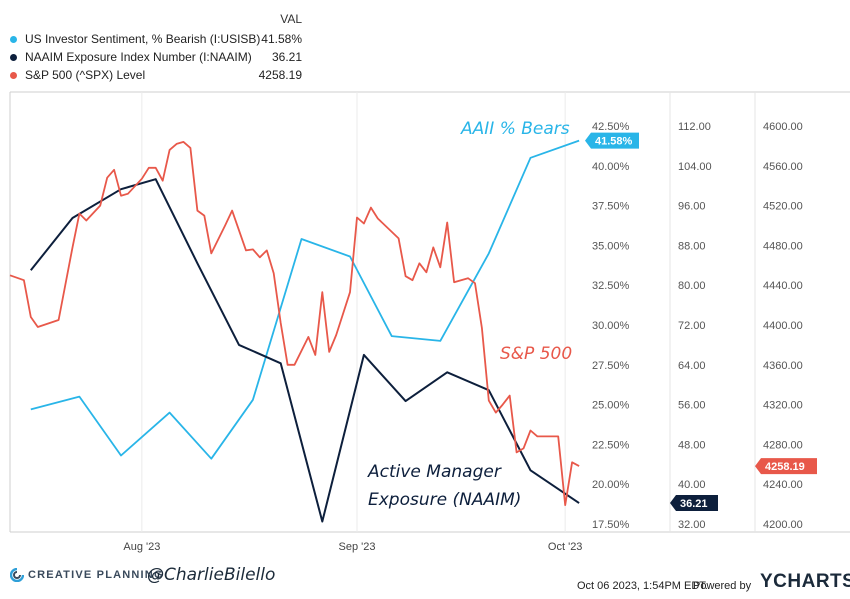 Image resolution: width=850 pixels, height=599 pixels. I want to click on bearish-tick-label: 37.50%, so click(611, 207).